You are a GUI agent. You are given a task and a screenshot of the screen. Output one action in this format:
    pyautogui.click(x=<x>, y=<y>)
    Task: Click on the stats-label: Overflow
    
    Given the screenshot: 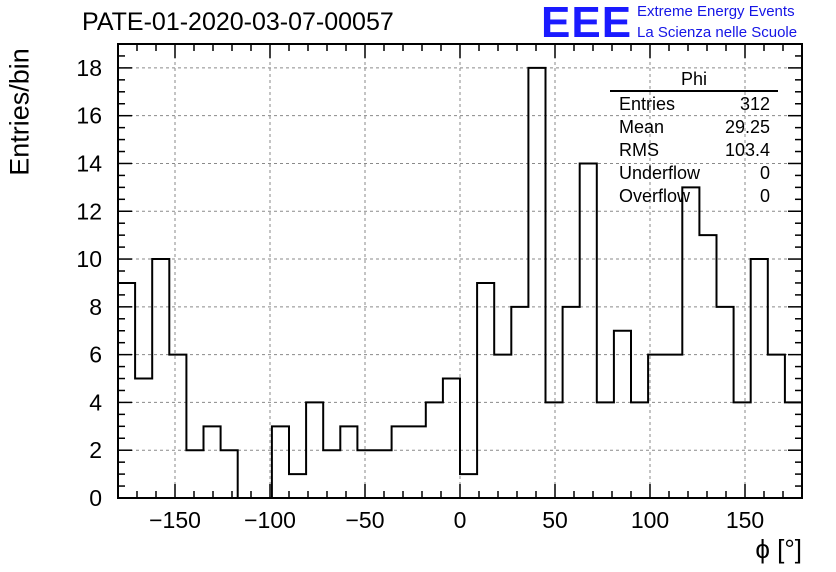 What is the action you would take?
    pyautogui.click(x=655, y=196)
    